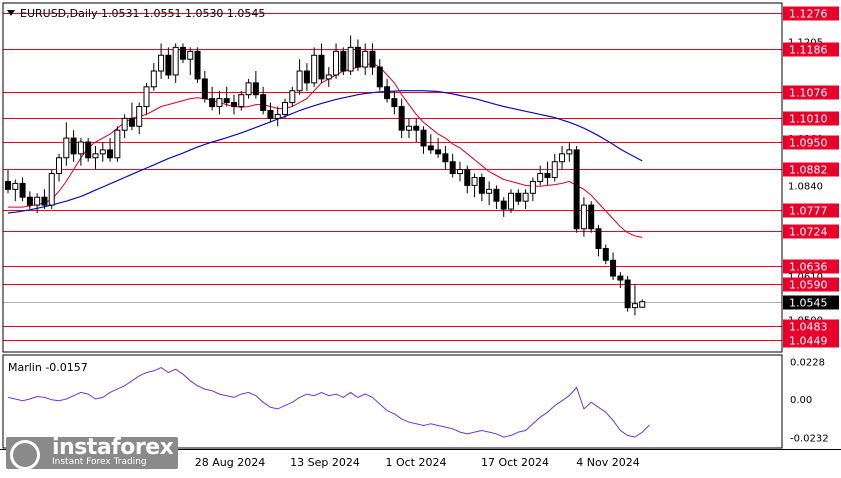  Describe the element at coordinates (808, 232) in the screenshot. I see `level-label: 1.0724` at that location.